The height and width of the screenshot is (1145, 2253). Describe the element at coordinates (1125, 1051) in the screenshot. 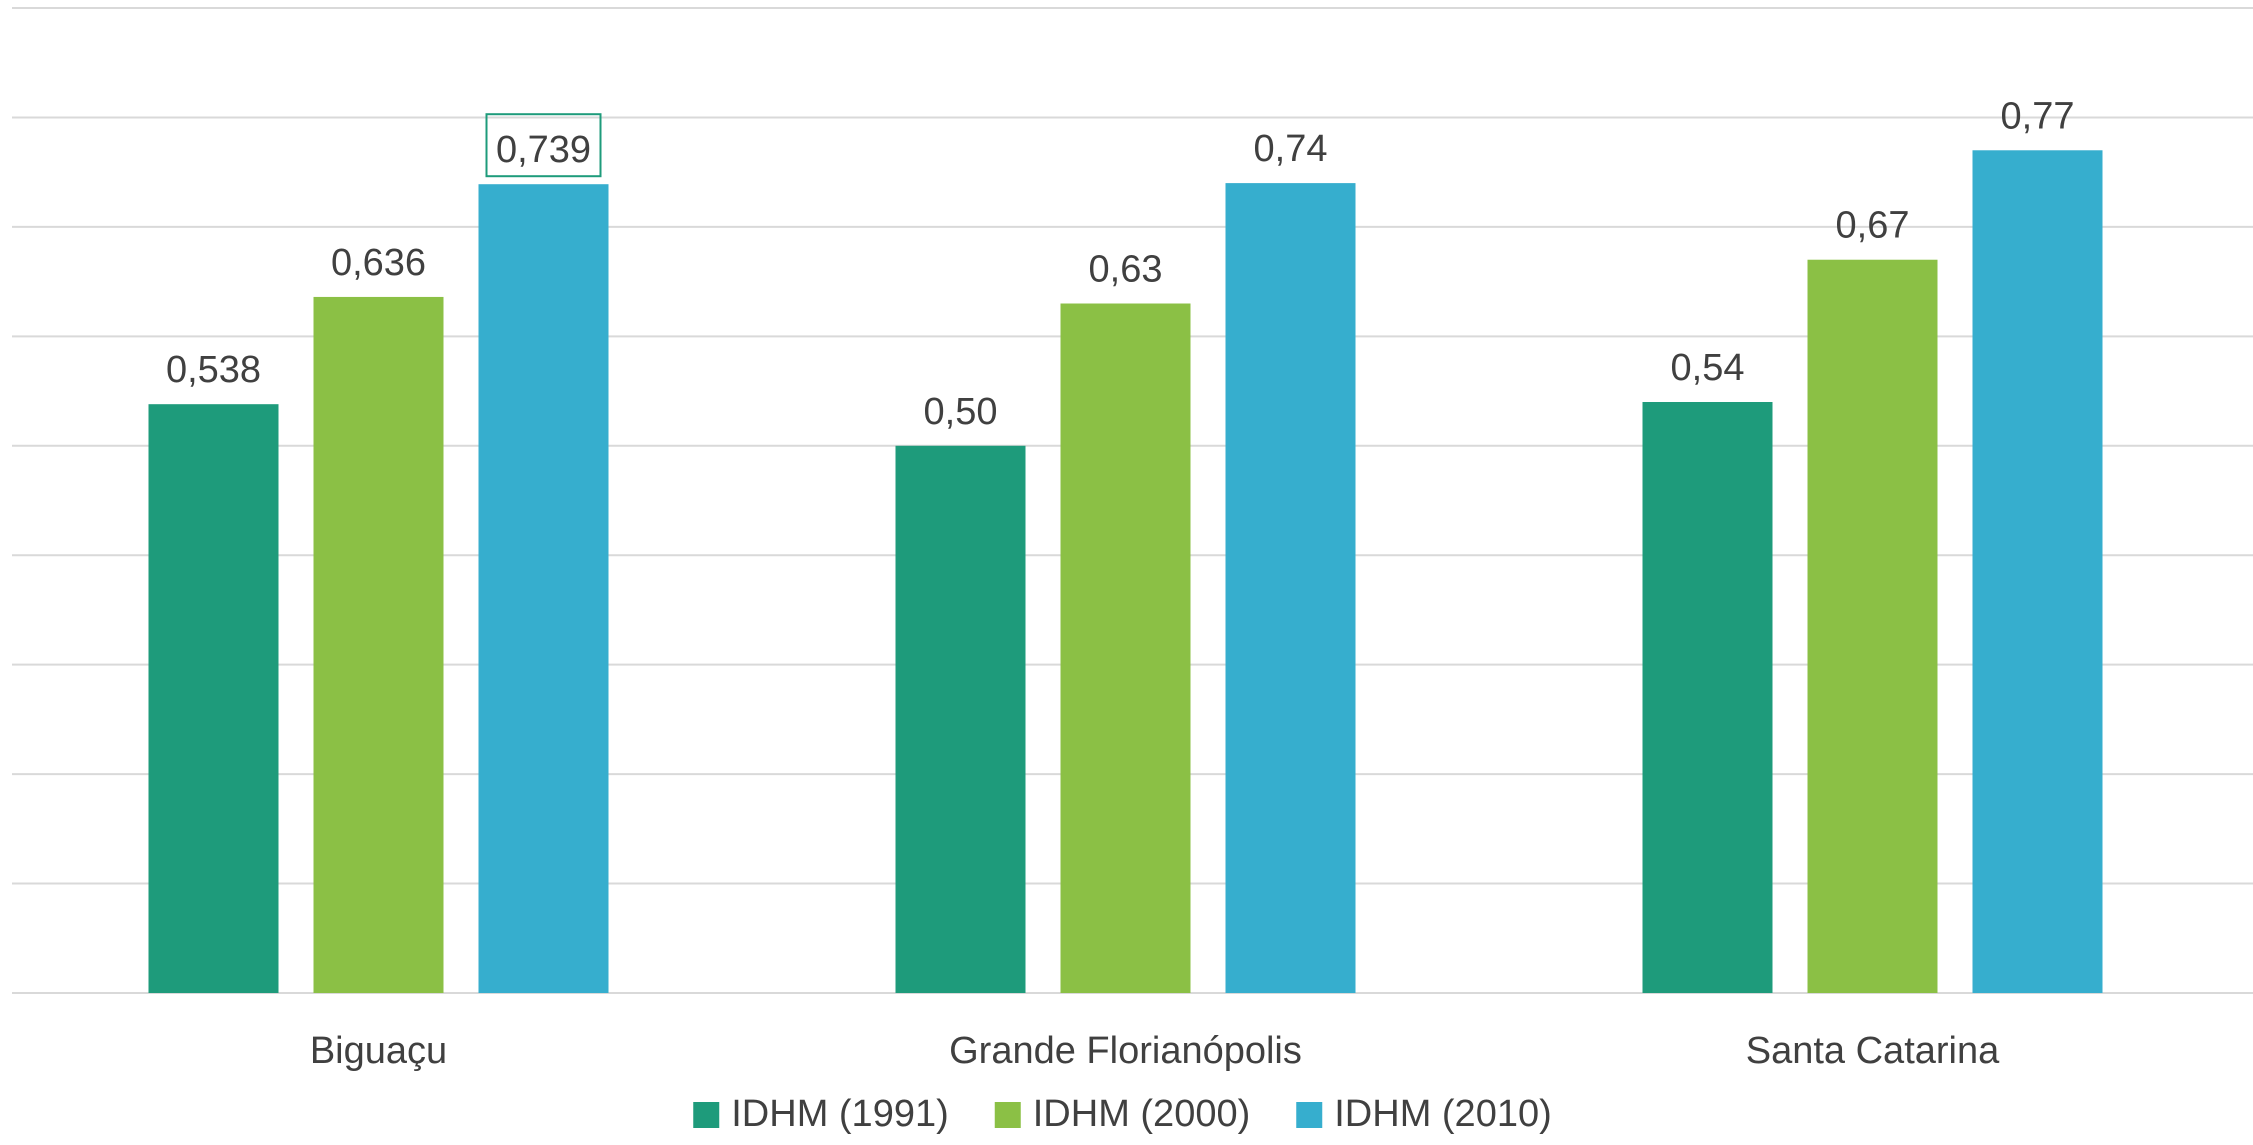

I see `category-label-1: Grande Florianópolis` at that location.